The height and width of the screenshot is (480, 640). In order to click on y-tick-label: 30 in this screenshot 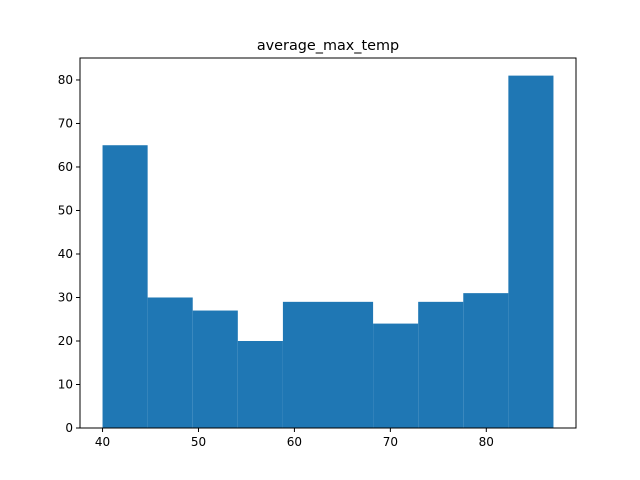, I will do `click(65, 297)`.